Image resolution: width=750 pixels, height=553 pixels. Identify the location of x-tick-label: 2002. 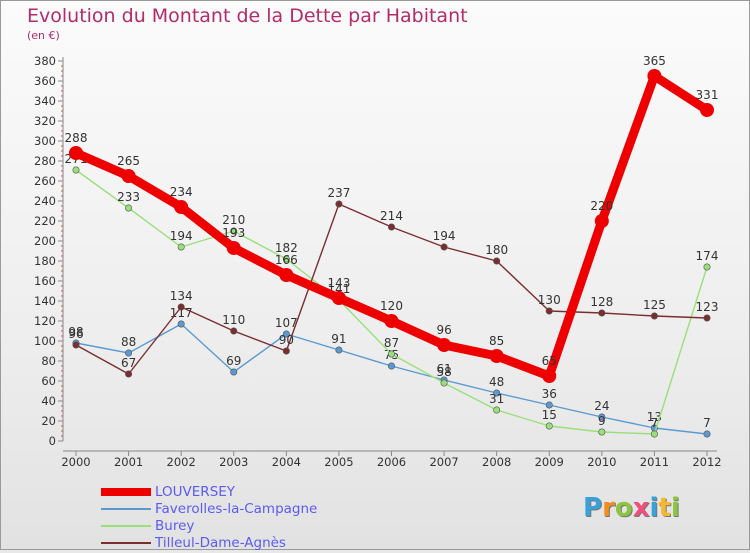
(181, 462).